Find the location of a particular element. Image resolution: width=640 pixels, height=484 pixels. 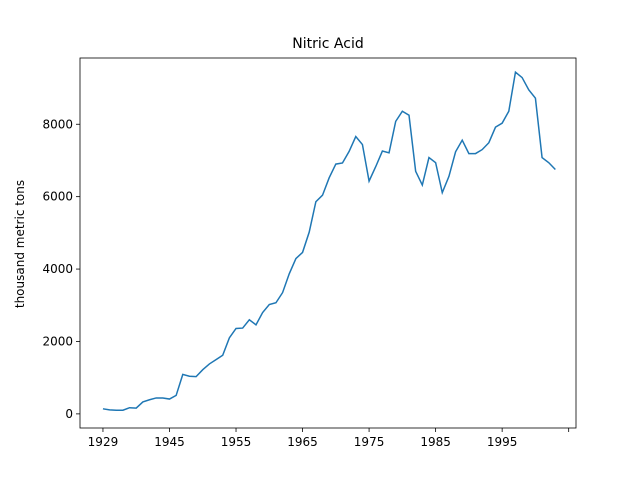

x-tick-label: 1945 is located at coordinates (169, 442).